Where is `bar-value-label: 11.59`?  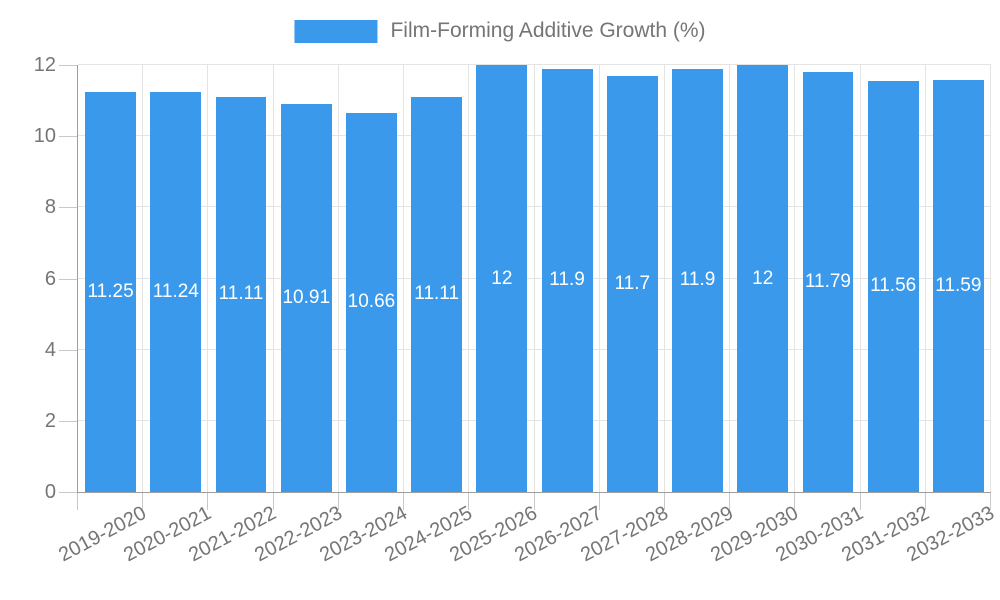 bar-value-label: 11.59 is located at coordinates (958, 285).